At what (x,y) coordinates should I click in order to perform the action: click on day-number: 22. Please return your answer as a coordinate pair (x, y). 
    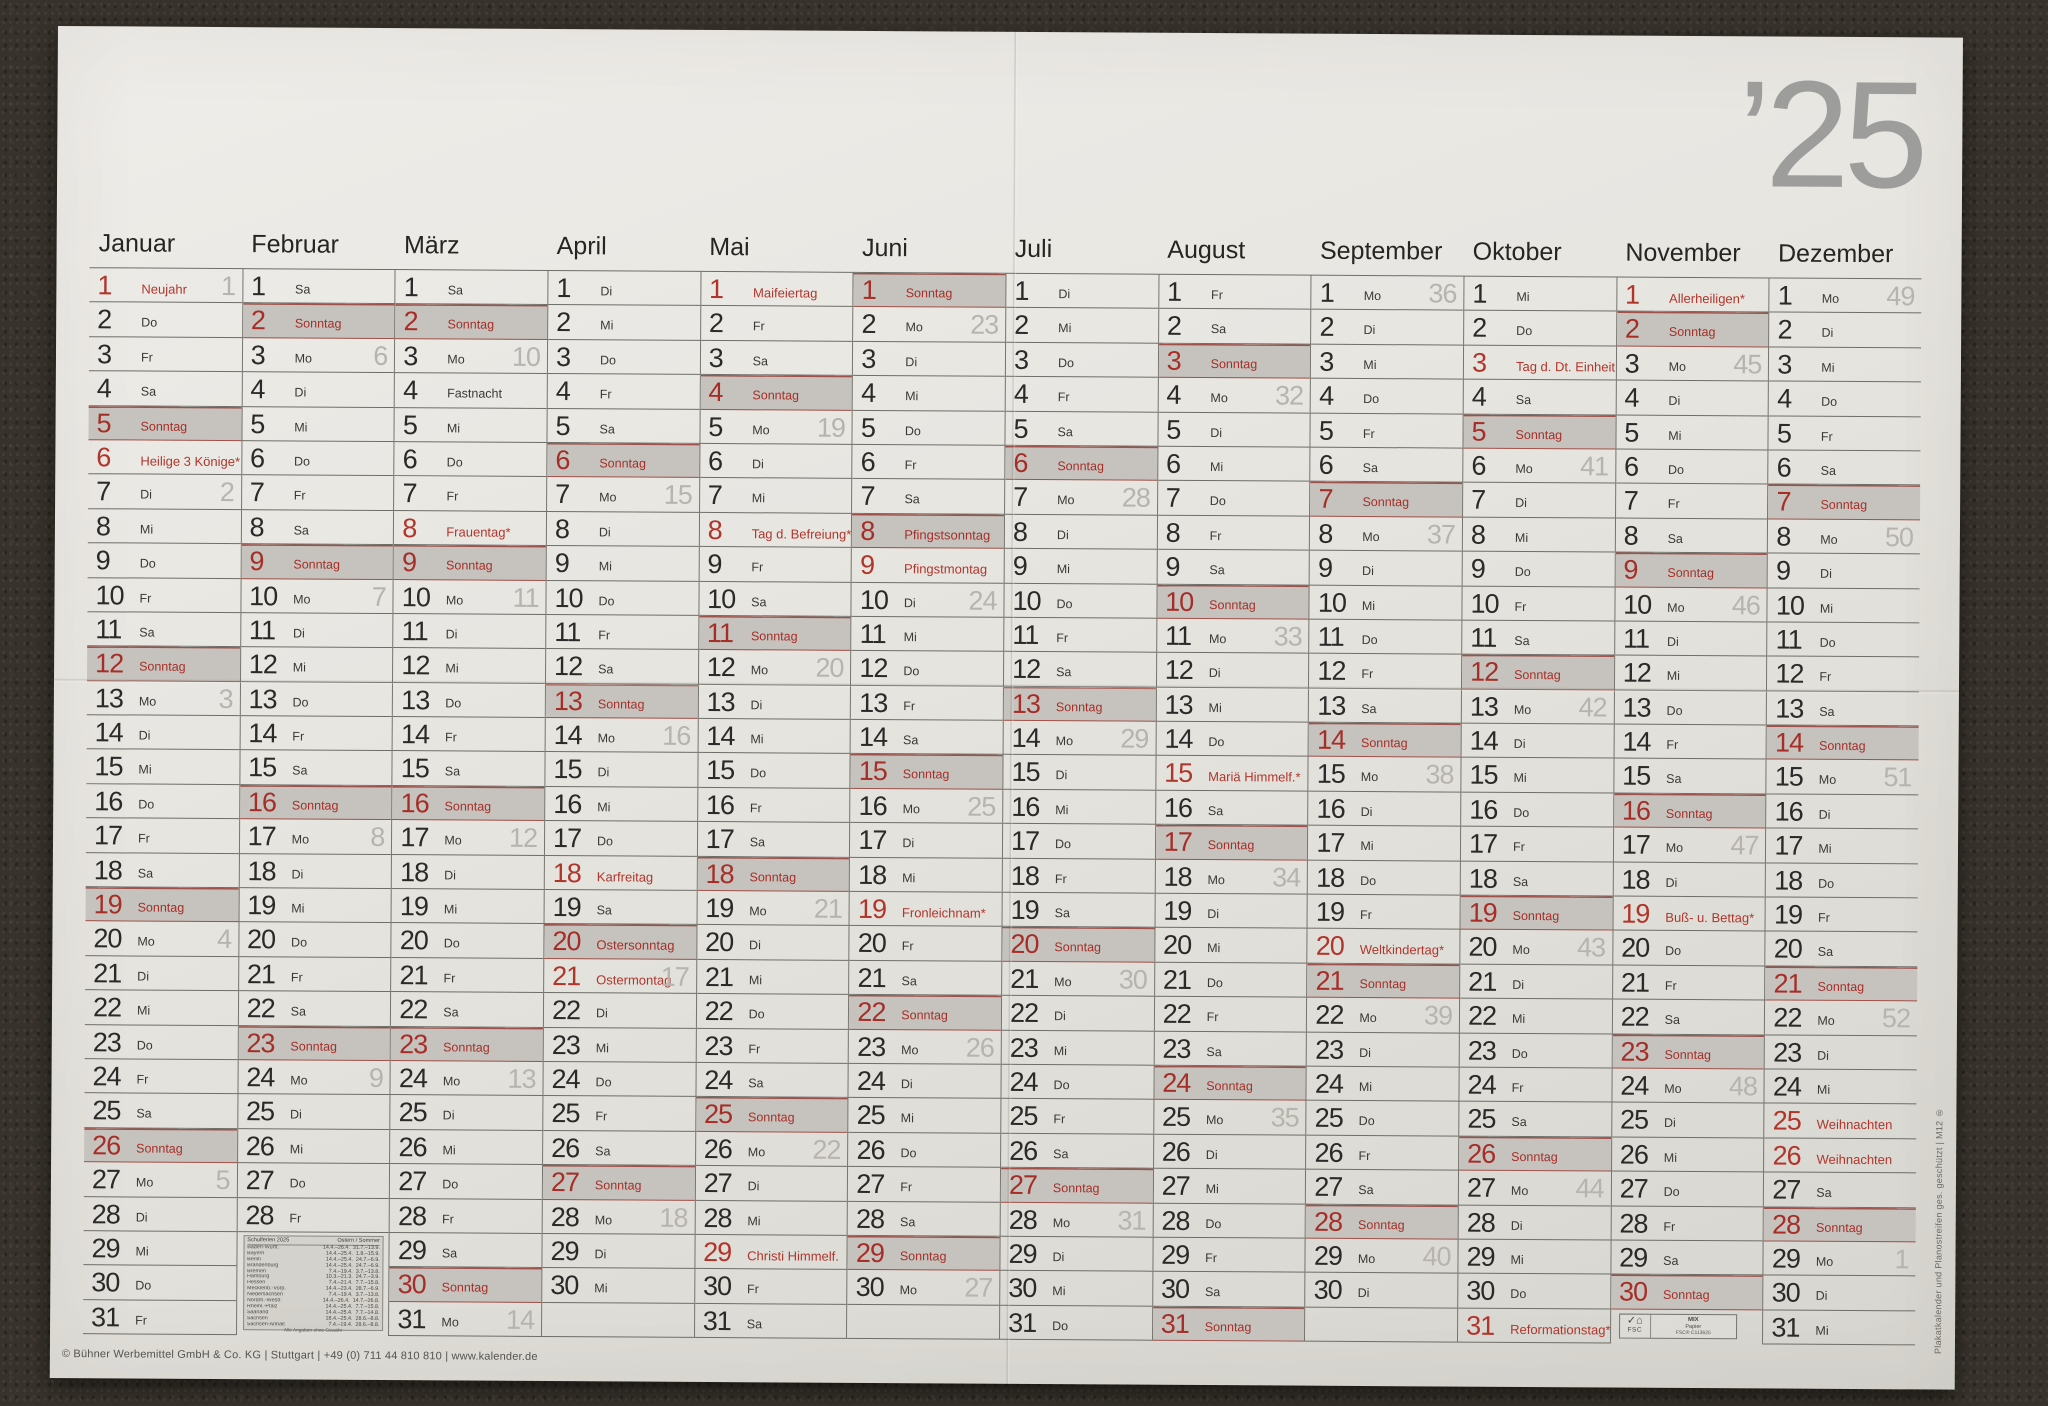
    Looking at the image, I should click on (260, 1008).